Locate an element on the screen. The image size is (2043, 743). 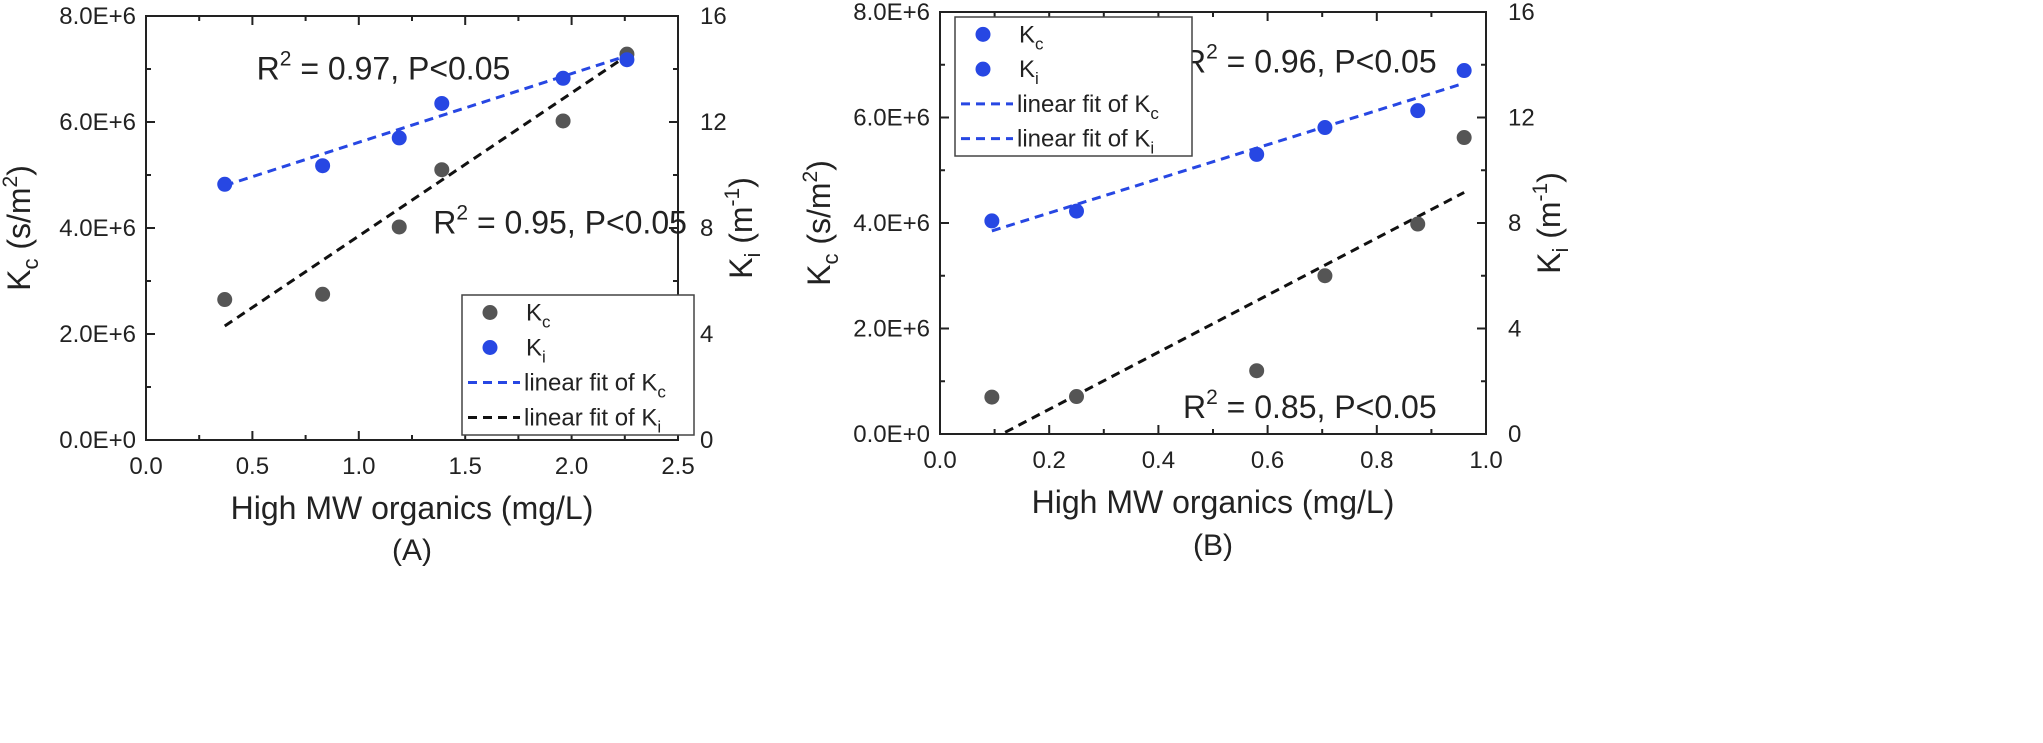
x-tick-label: 0.2 is located at coordinates (1049, 460).